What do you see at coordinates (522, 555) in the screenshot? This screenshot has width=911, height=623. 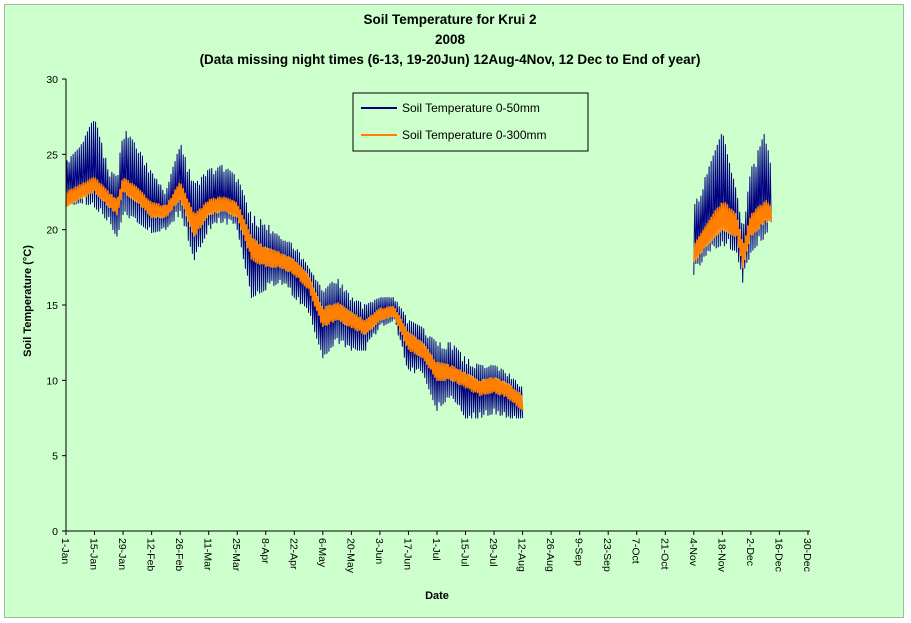 I see `x-tick-label: 12-Aug` at bounding box center [522, 555].